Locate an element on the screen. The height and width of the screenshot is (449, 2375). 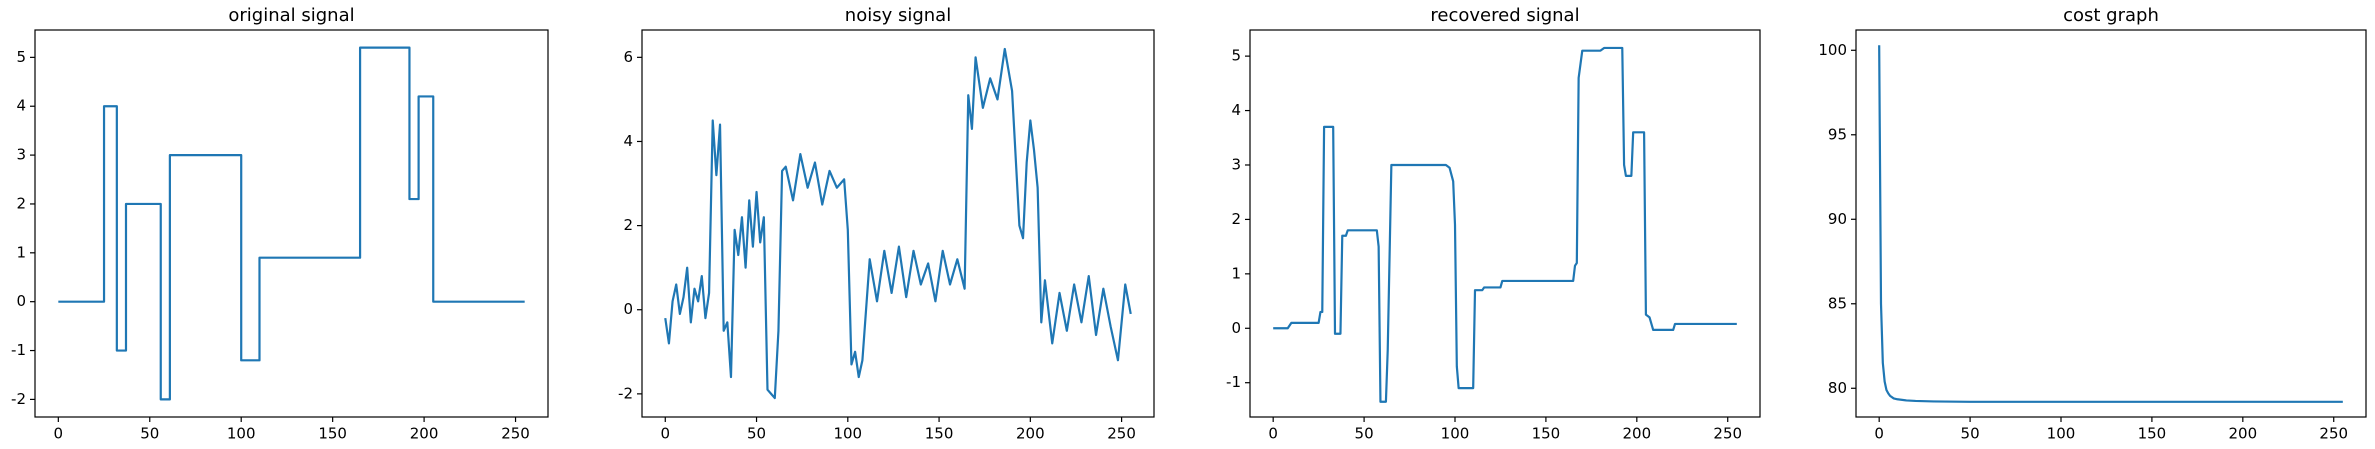
y-tick-label: 95 is located at coordinates (1837, 134).